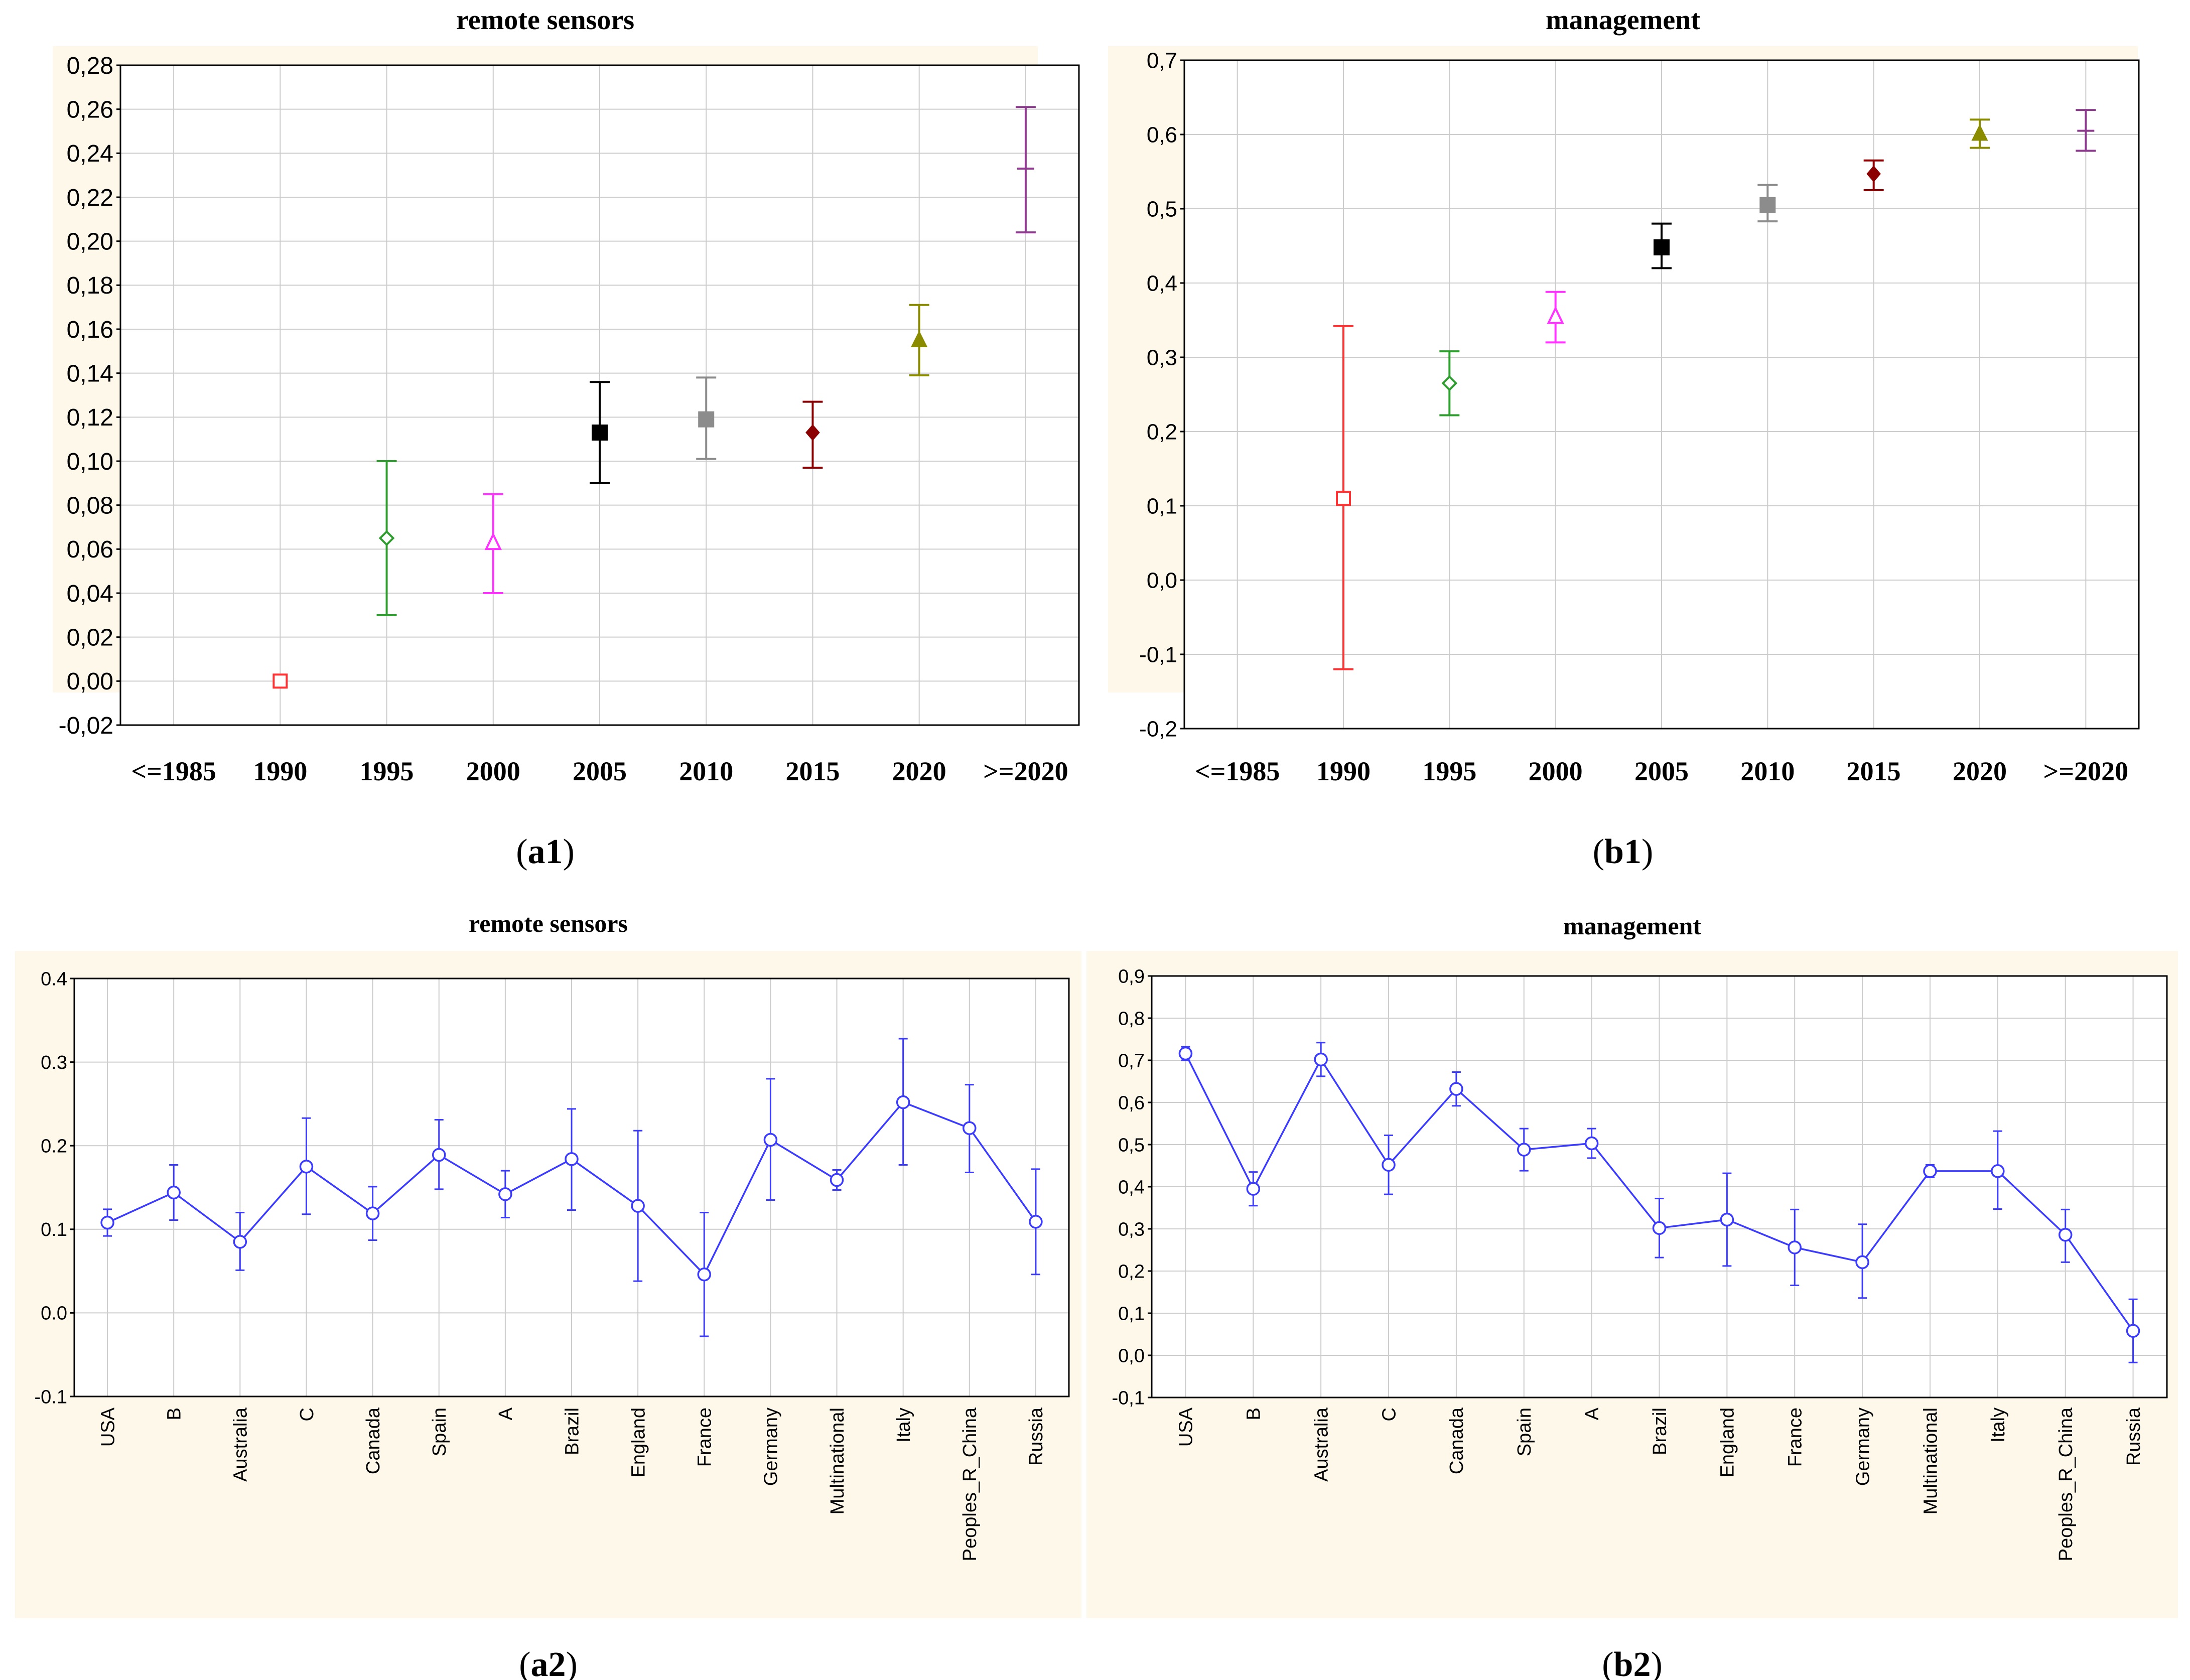  Describe the element at coordinates (1623, 20) in the screenshot. I see `chart-title: management` at that location.